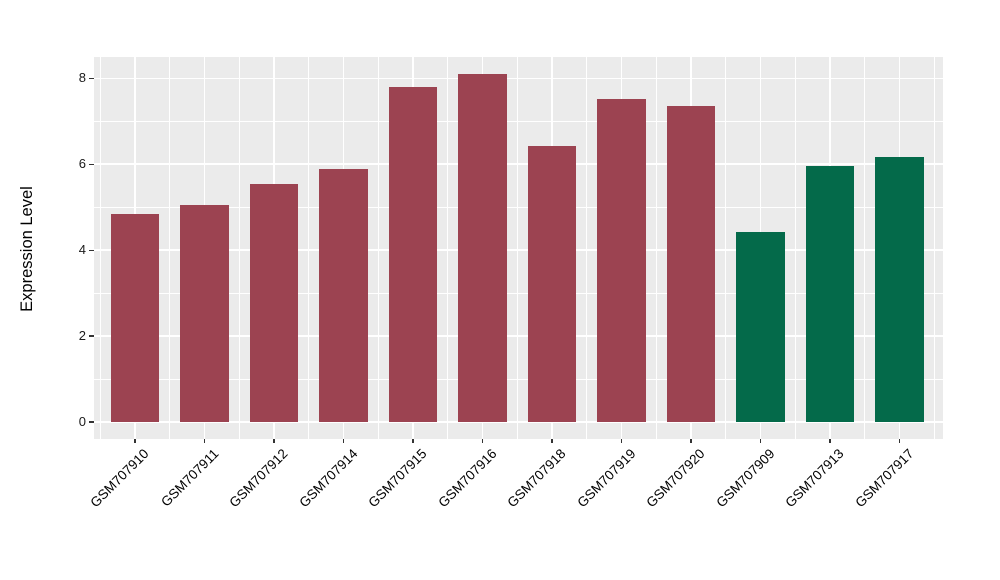 The width and height of the screenshot is (1000, 580). Describe the element at coordinates (691, 264) in the screenshot. I see `bar-GSM707920` at that location.